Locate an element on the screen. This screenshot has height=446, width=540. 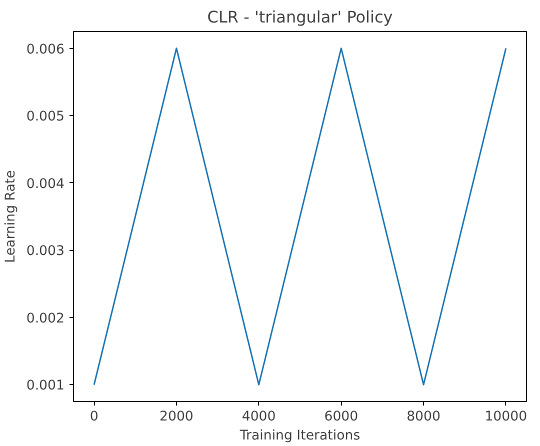
x-tick-label: 10000 is located at coordinates (506, 417).